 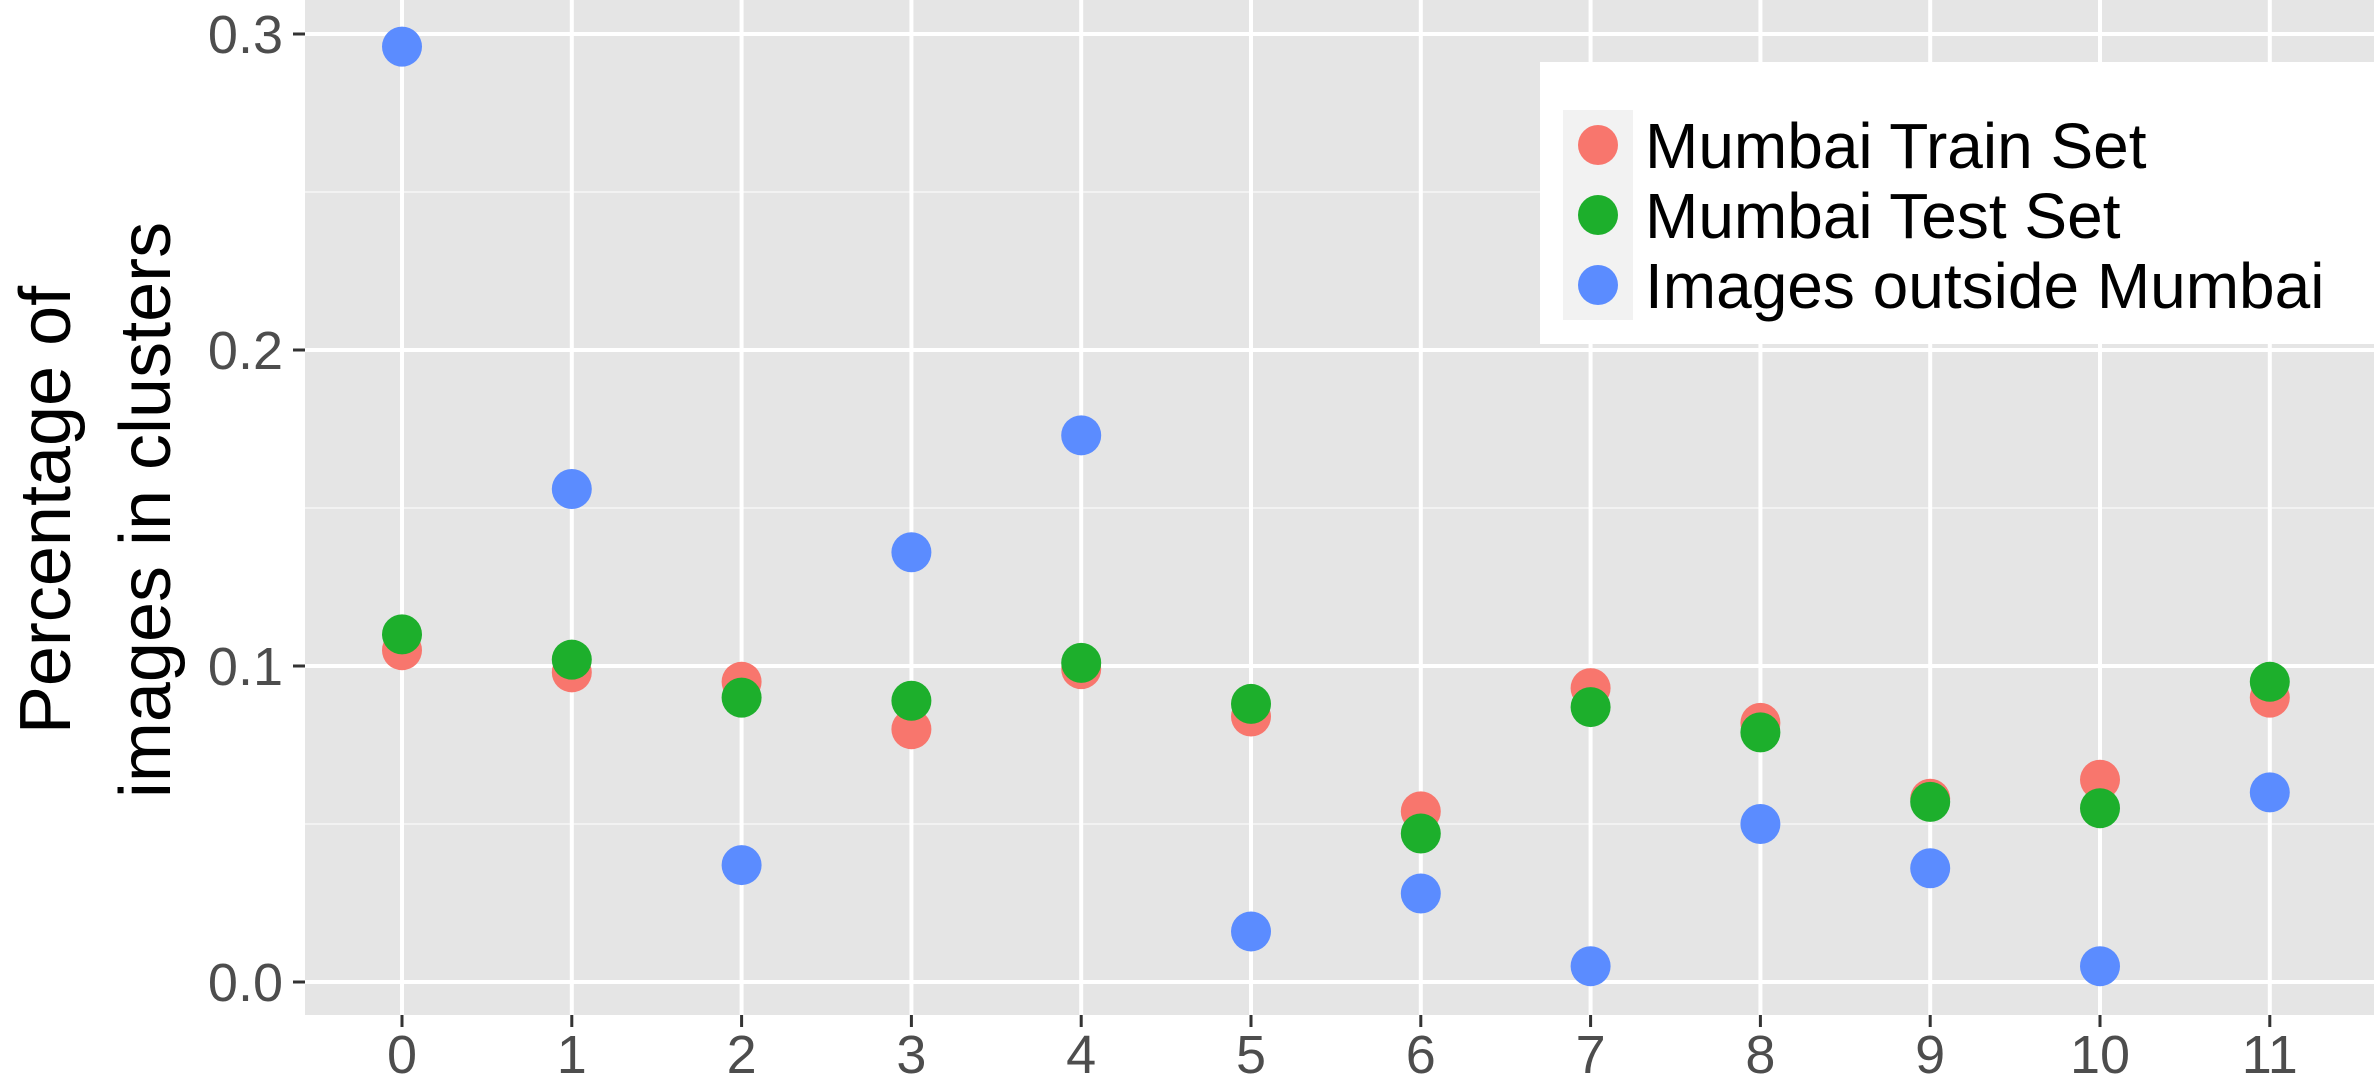 I want to click on x-axis: 0 1 2 3 4 5 6 7 8 9 10 11, so click(x=1342, y=1047).